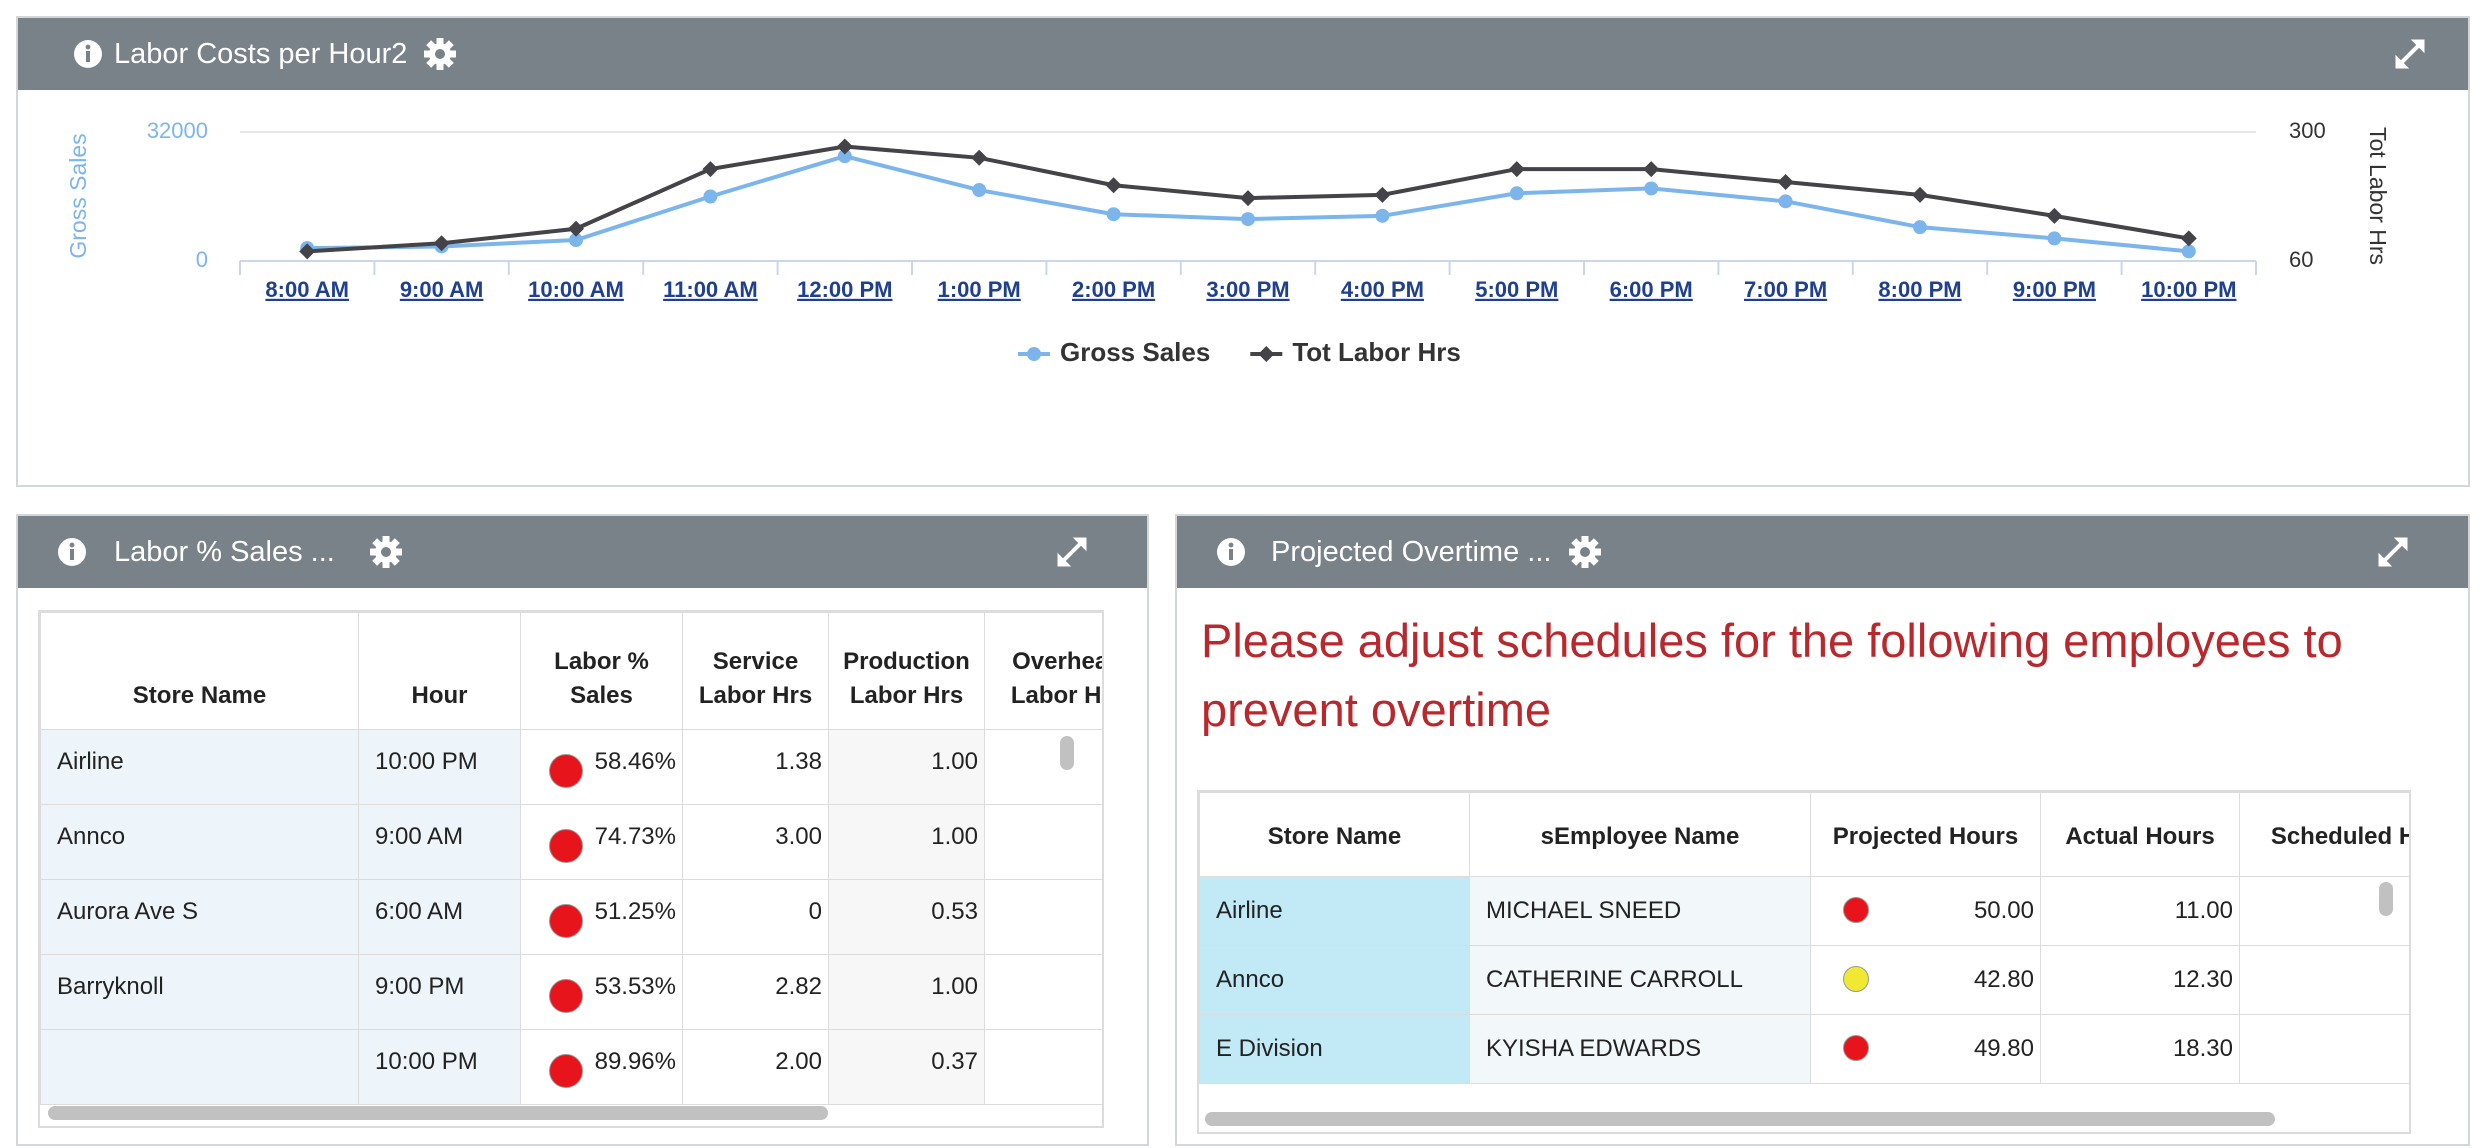  Describe the element at coordinates (601, 767) in the screenshot. I see `table-cell: 58.46%` at that location.